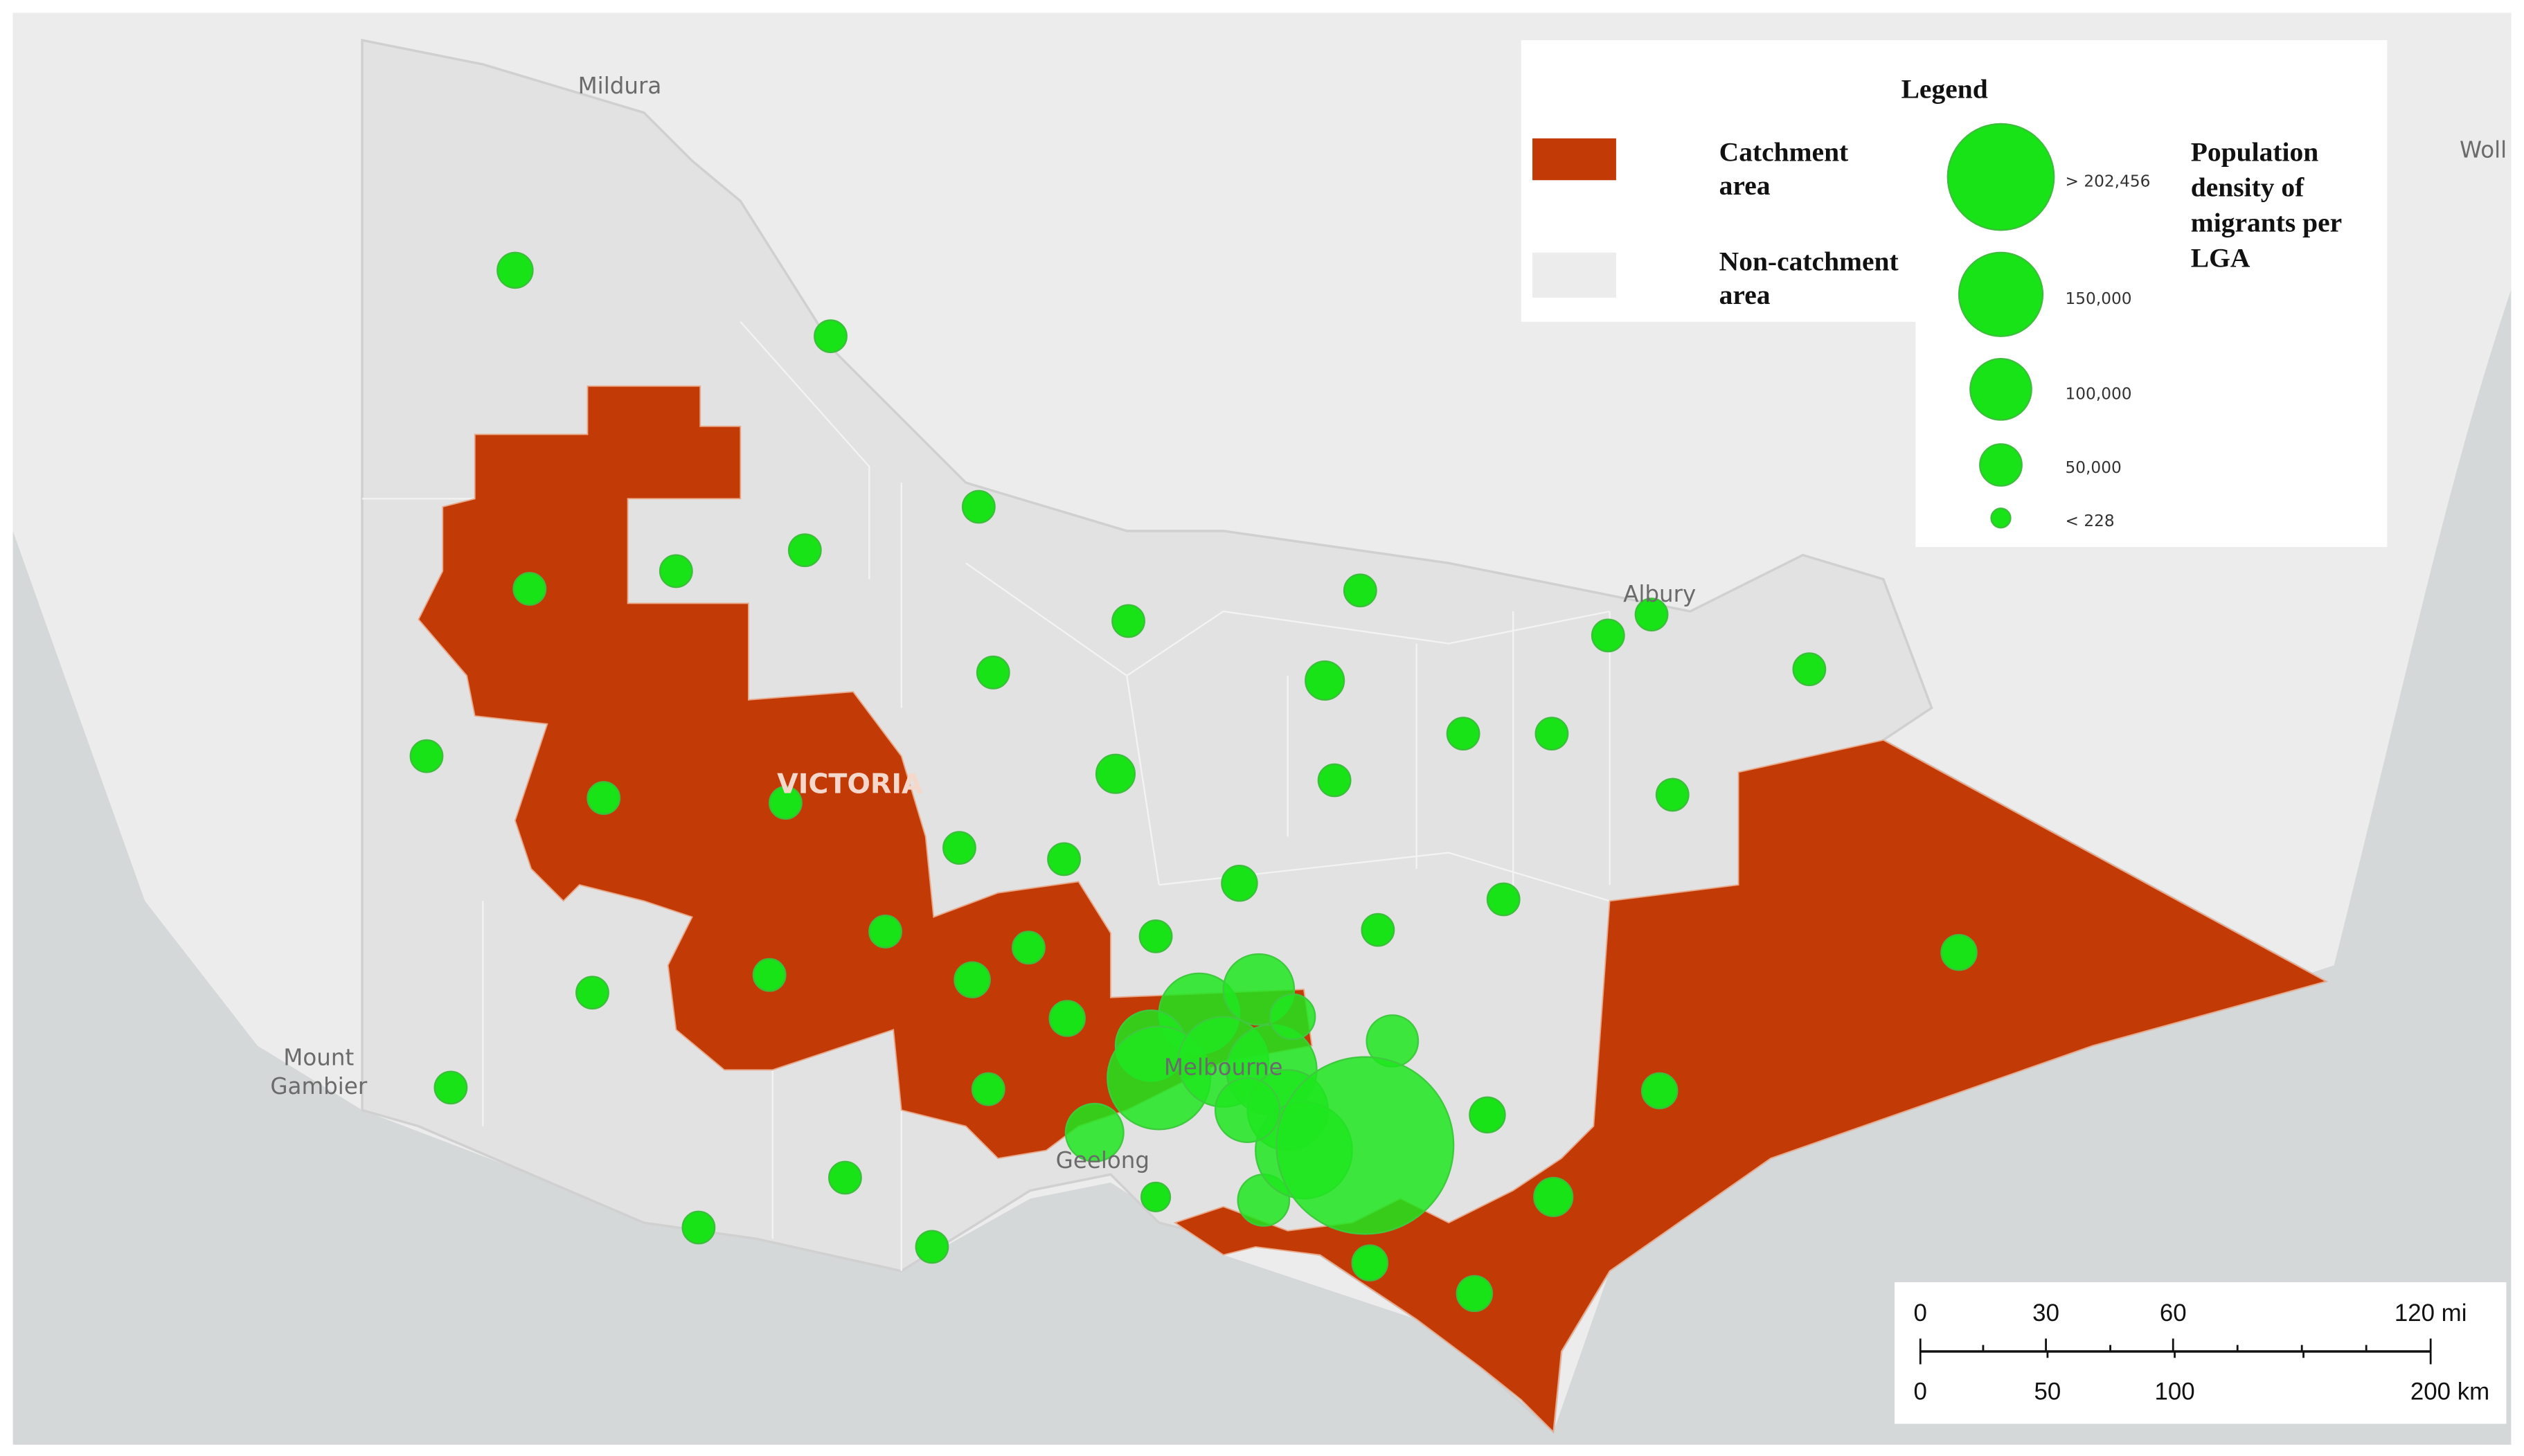 This screenshot has width=2524, height=1456. Describe the element at coordinates (1223, 1067) in the screenshot. I see `place-label: Melbourne` at that location.